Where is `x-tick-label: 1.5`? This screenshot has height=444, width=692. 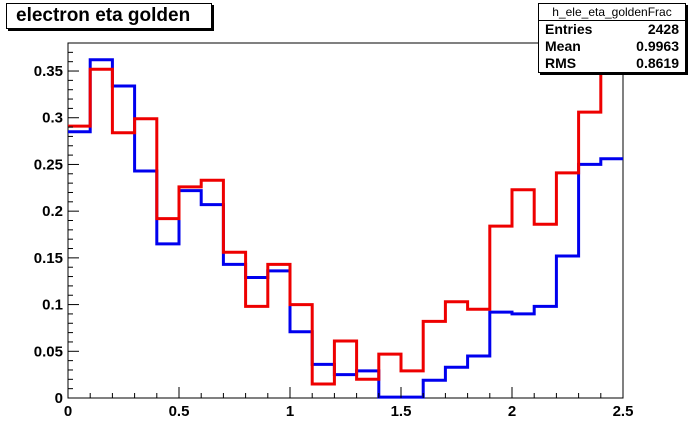 x-tick-label: 1.5 is located at coordinates (401, 411).